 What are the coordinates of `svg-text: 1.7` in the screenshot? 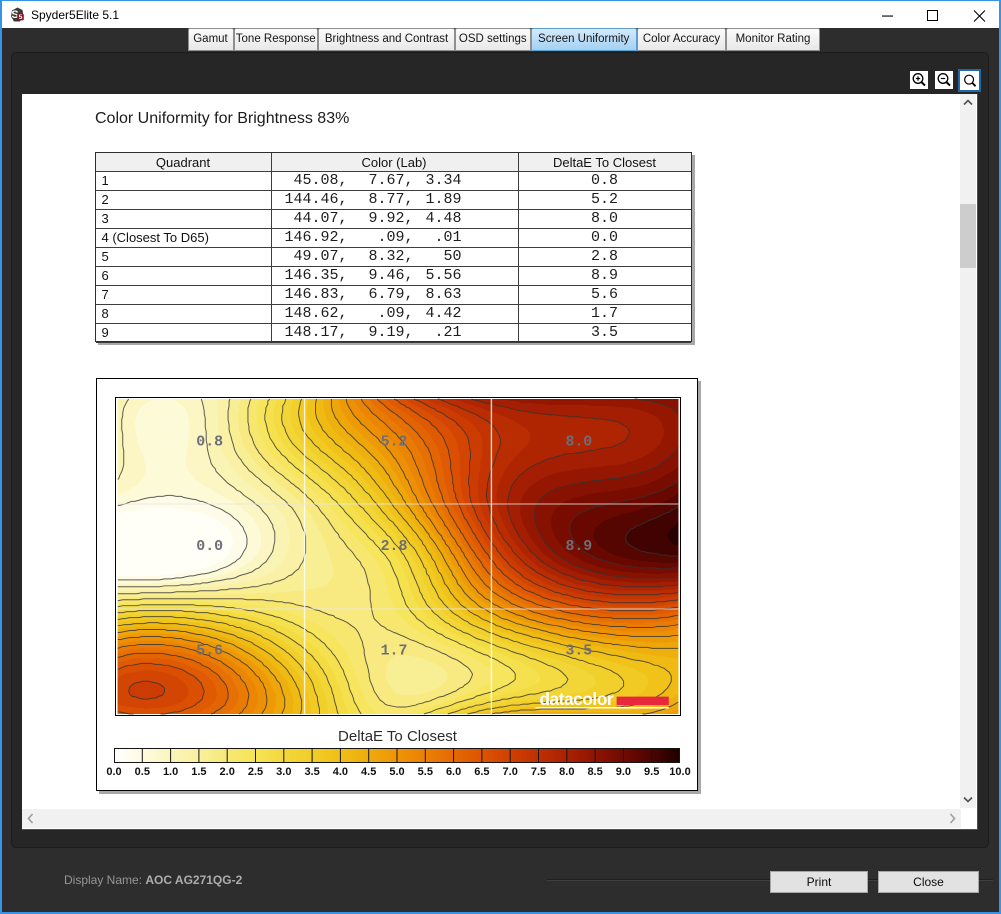 It's located at (393, 651).